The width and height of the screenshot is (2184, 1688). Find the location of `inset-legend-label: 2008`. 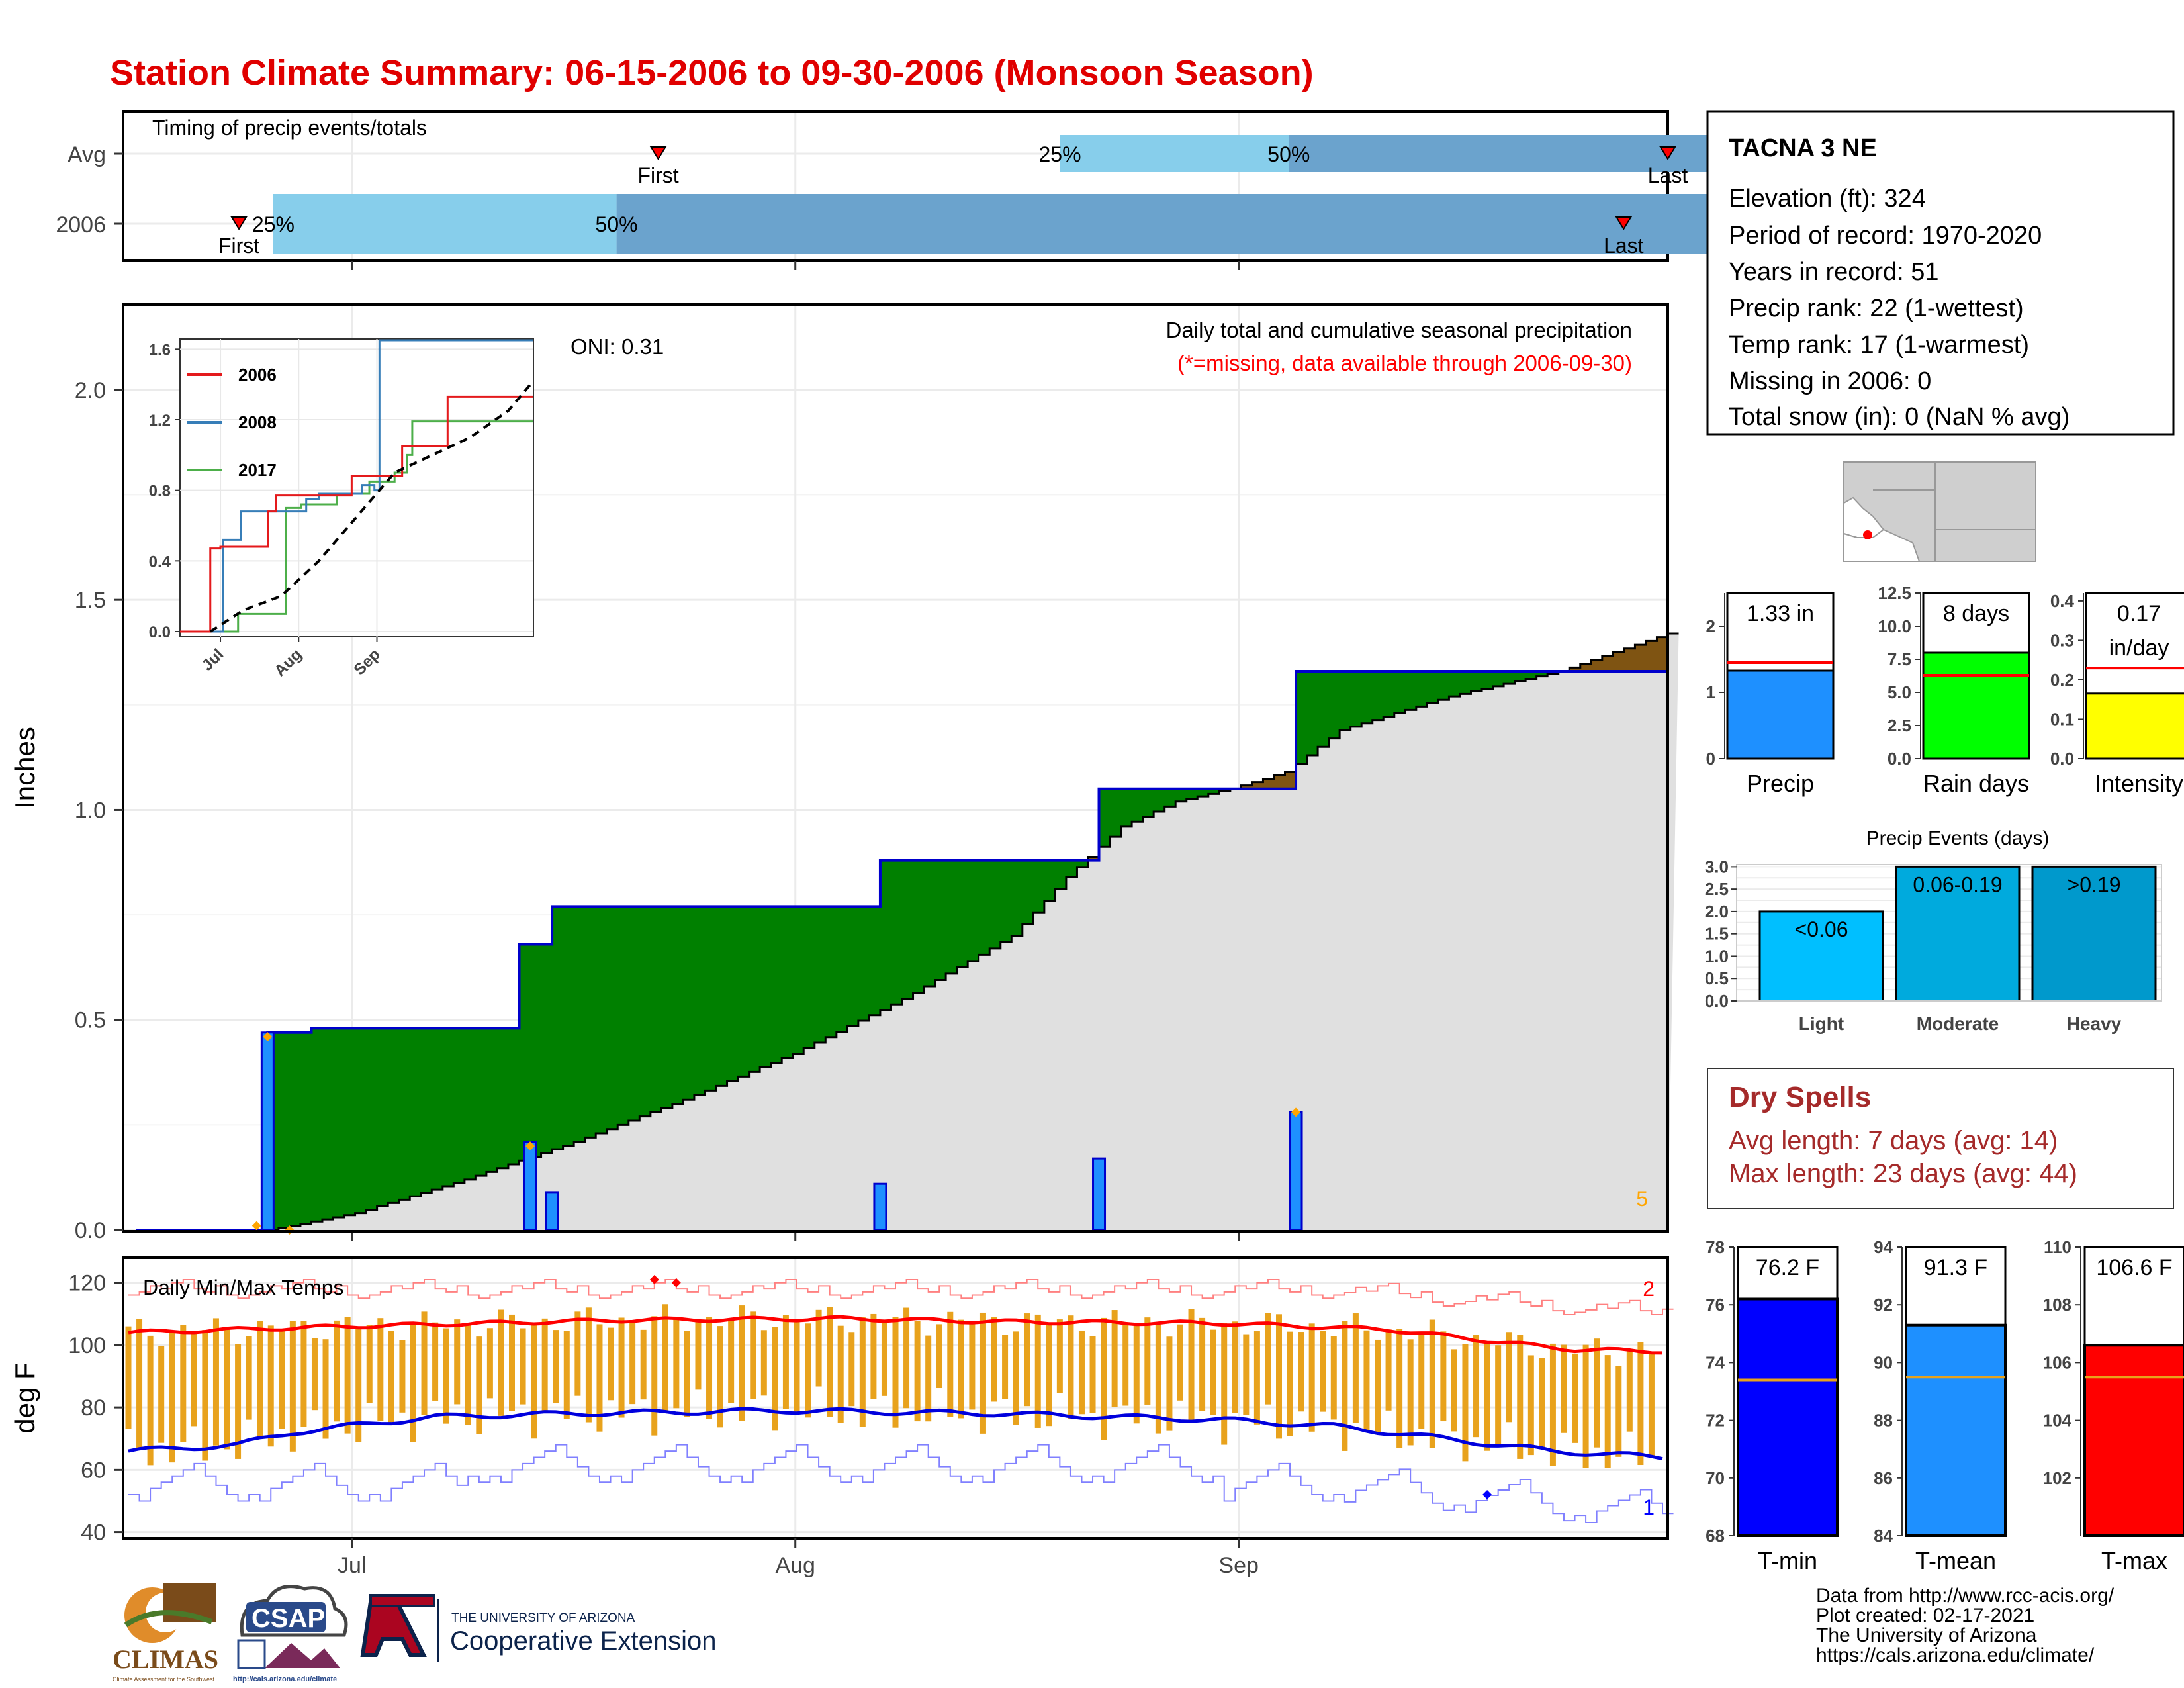

inset-legend-label: 2008 is located at coordinates (257, 422).